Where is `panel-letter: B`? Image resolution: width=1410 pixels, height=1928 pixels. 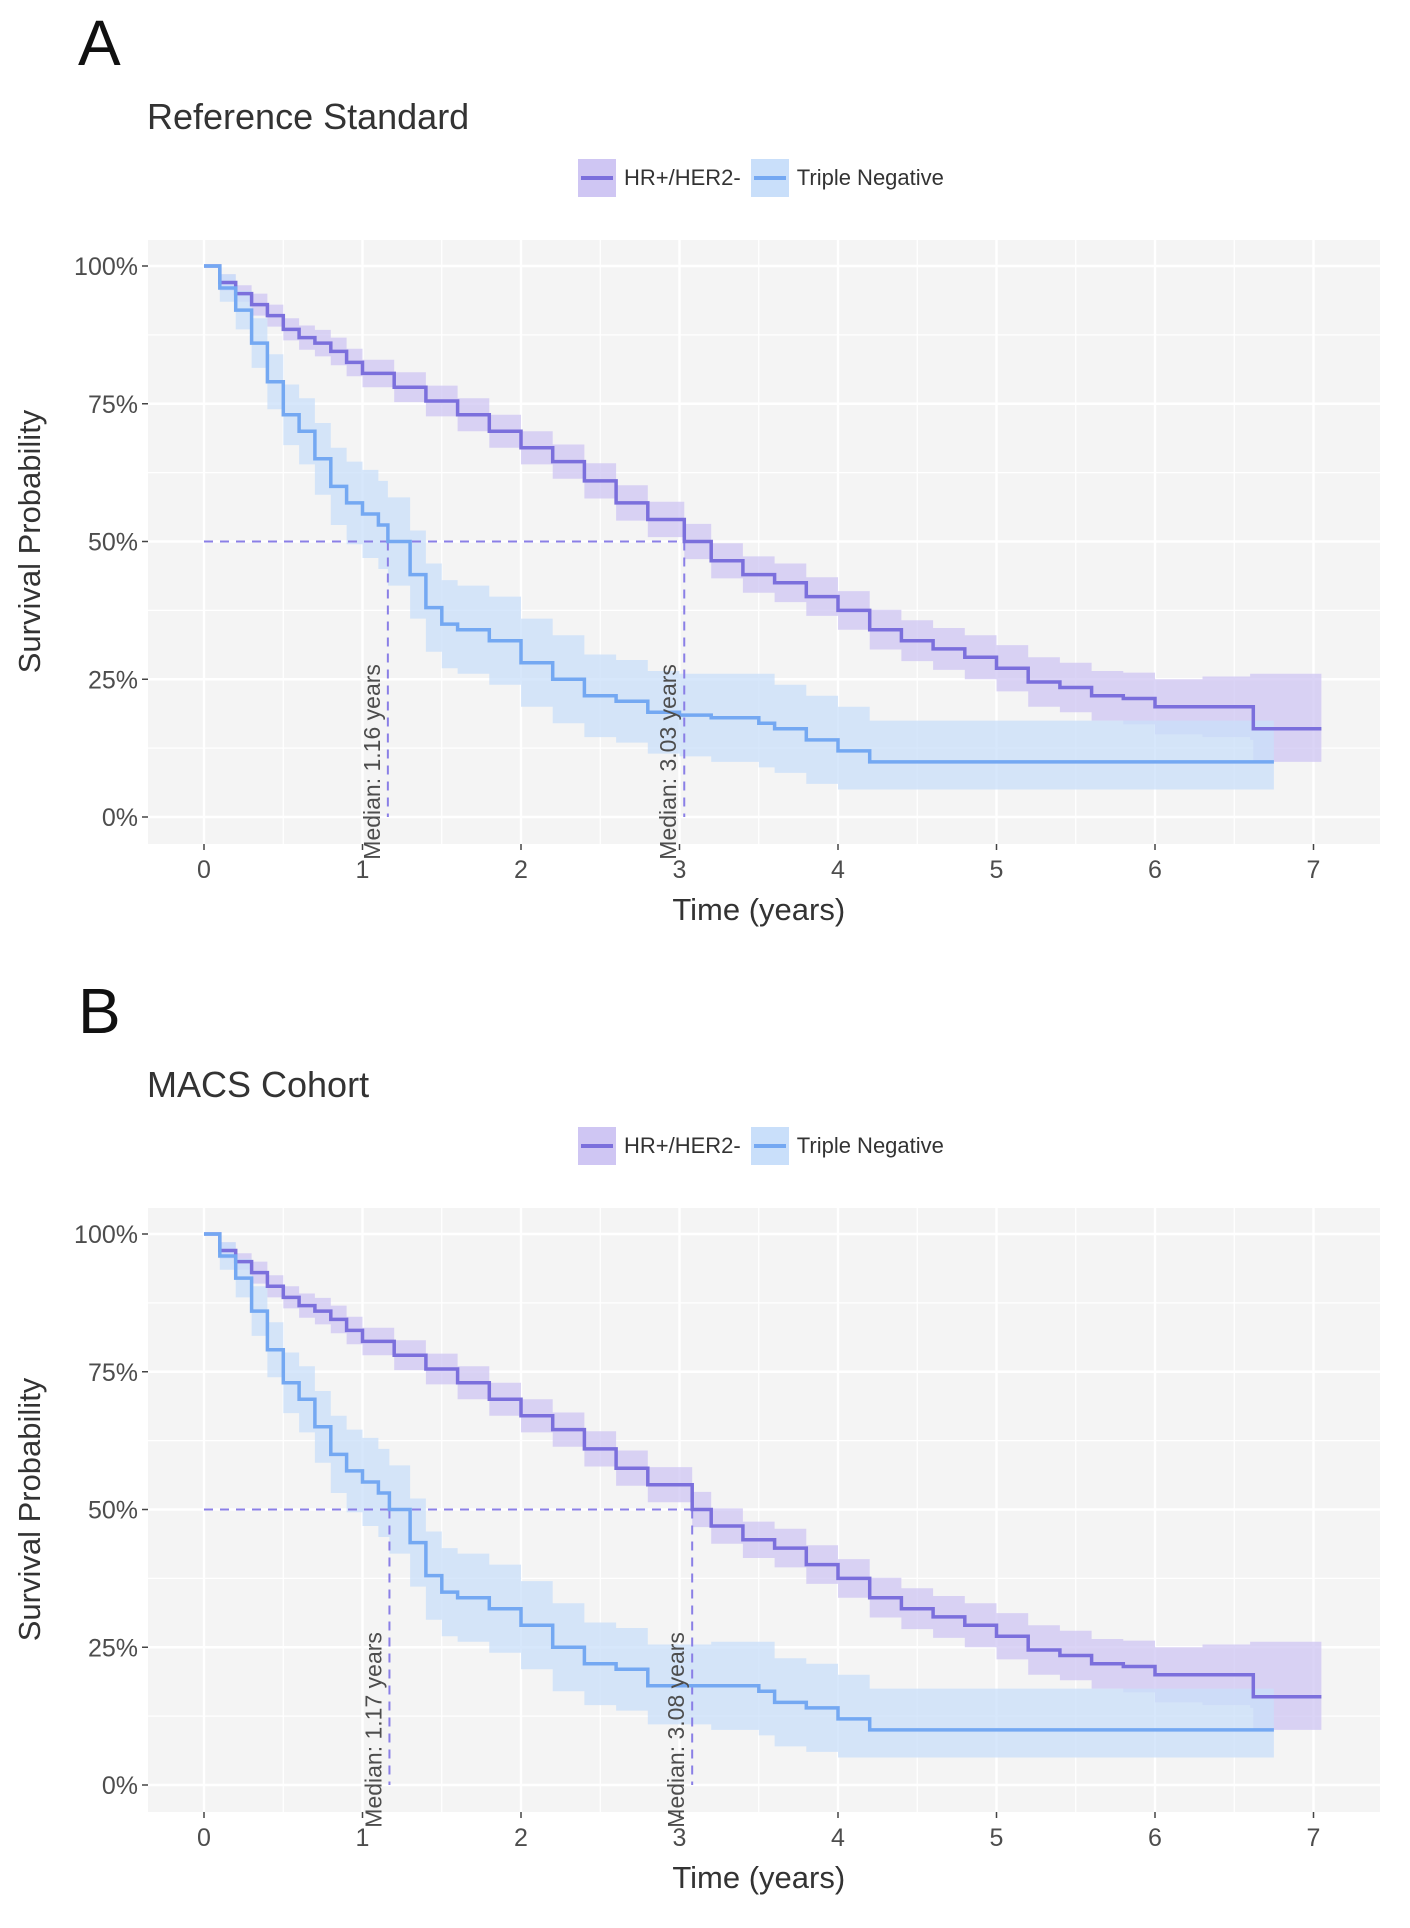 panel-letter: B is located at coordinates (99, 1011).